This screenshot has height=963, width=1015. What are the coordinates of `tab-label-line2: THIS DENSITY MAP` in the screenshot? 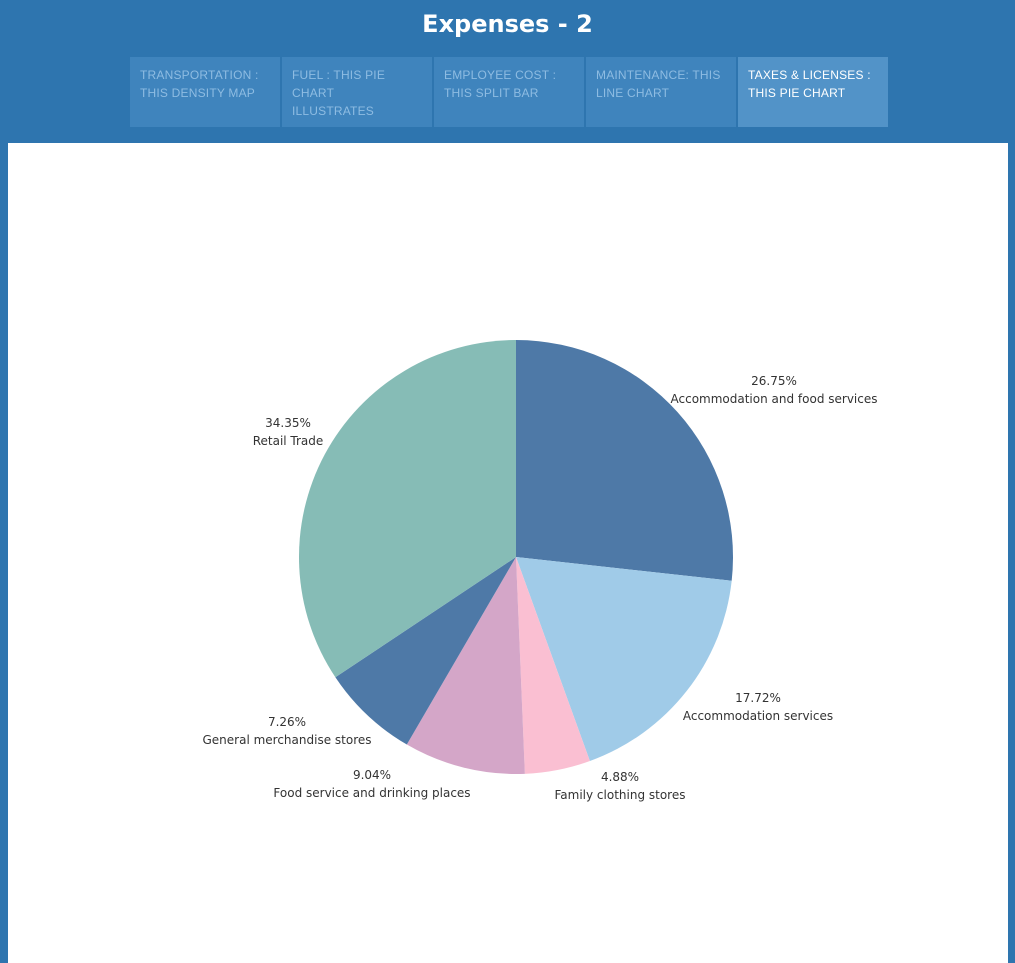 It's located at (197, 93).